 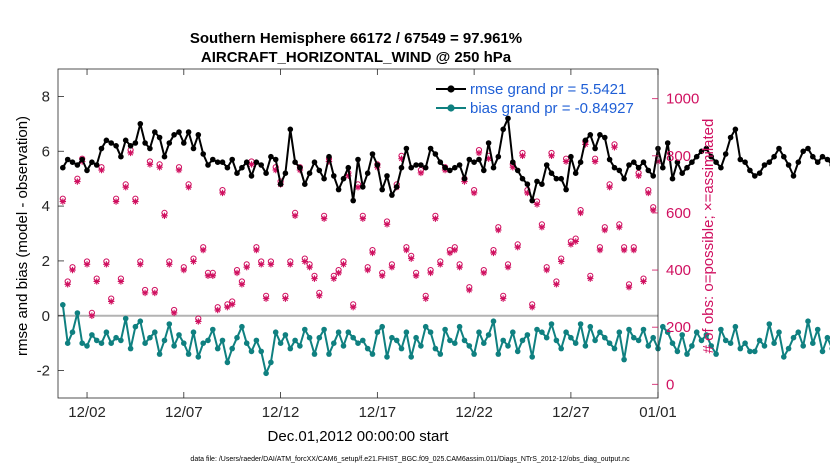 What do you see at coordinates (184, 412) in the screenshot?
I see `x-tick-label: 12/07` at bounding box center [184, 412].